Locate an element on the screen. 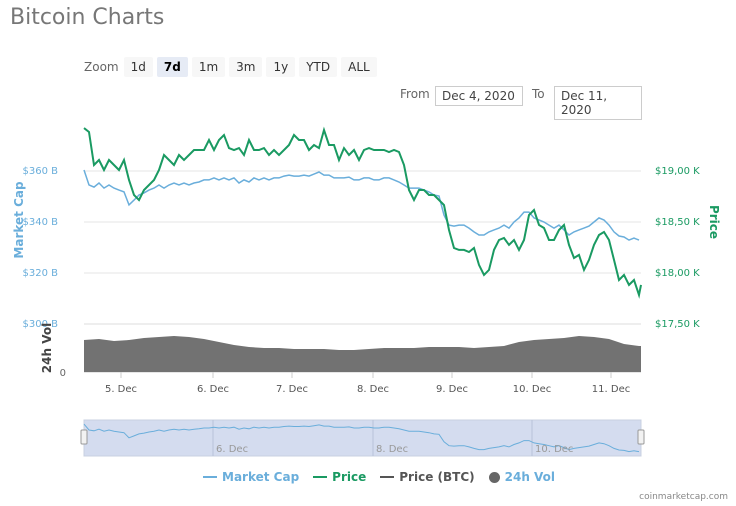  volume-tick-0: 0 is located at coordinates (63, 373).